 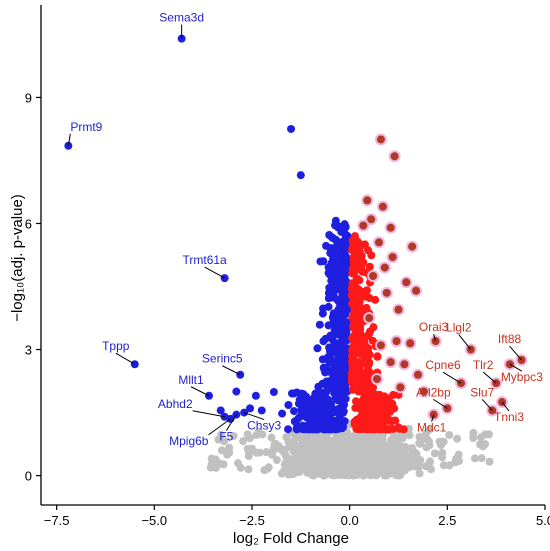 I want to click on gene-label-f5: F5, so click(x=226, y=437).